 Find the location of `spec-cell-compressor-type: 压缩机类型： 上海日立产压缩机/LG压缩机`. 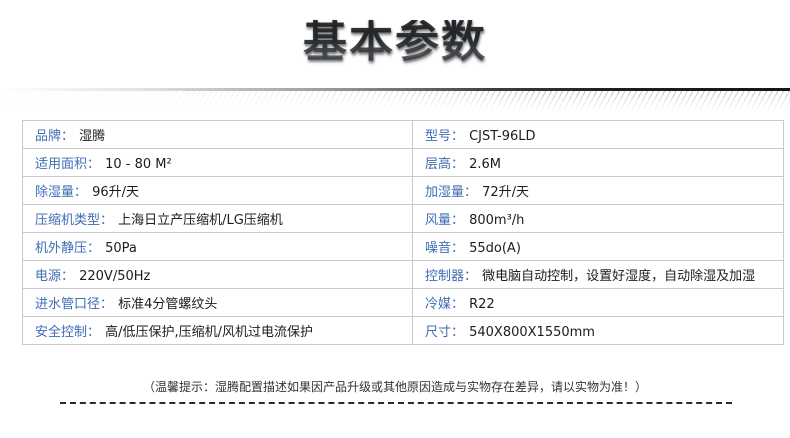

spec-cell-compressor-type: 压缩机类型： 上海日立产压缩机/LG压缩机 is located at coordinates (217, 218).